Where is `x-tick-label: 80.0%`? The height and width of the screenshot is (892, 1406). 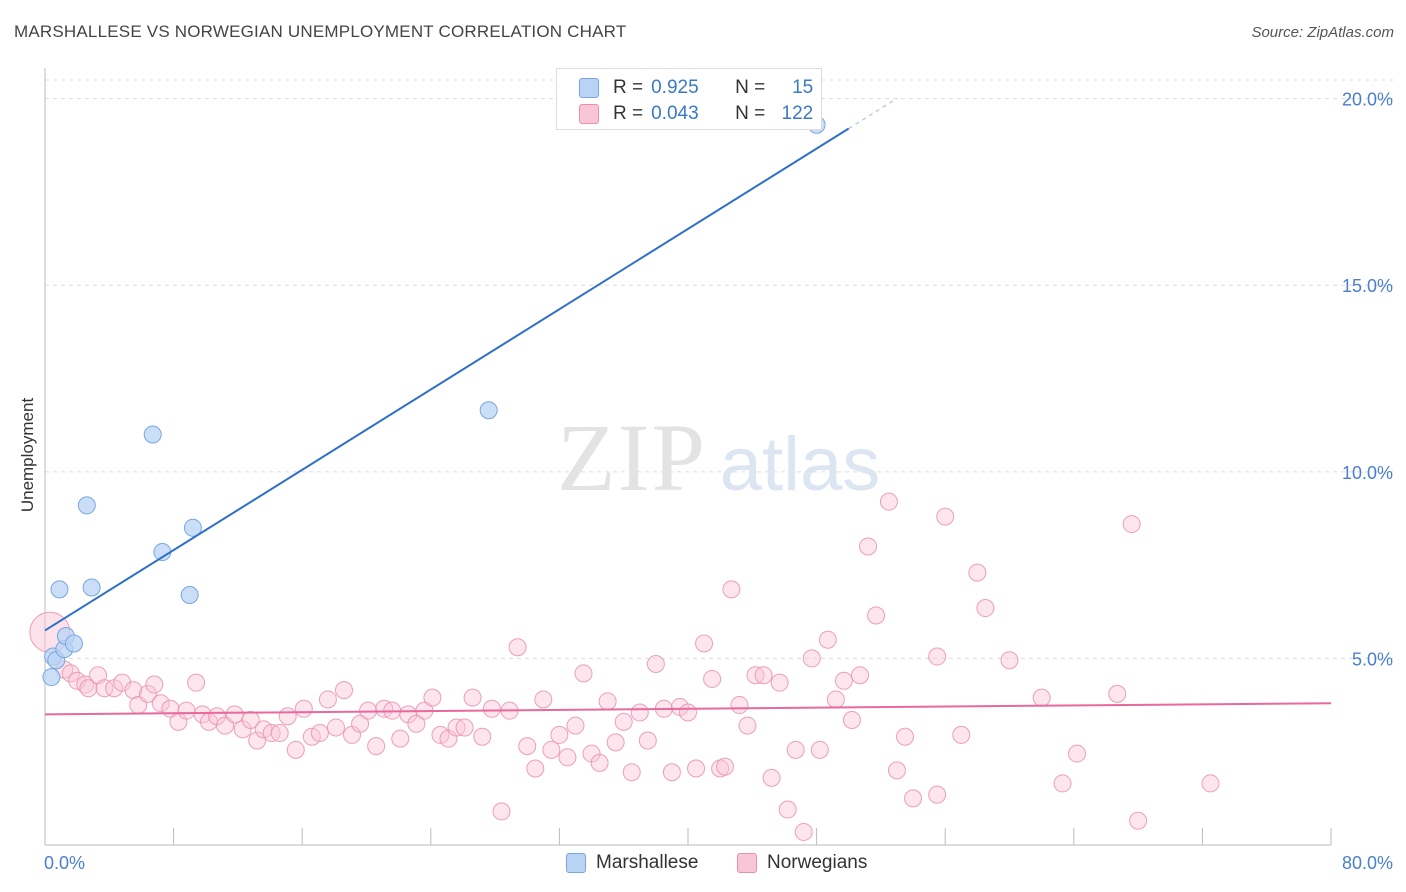 x-tick-label: 80.0% is located at coordinates (1367, 863).